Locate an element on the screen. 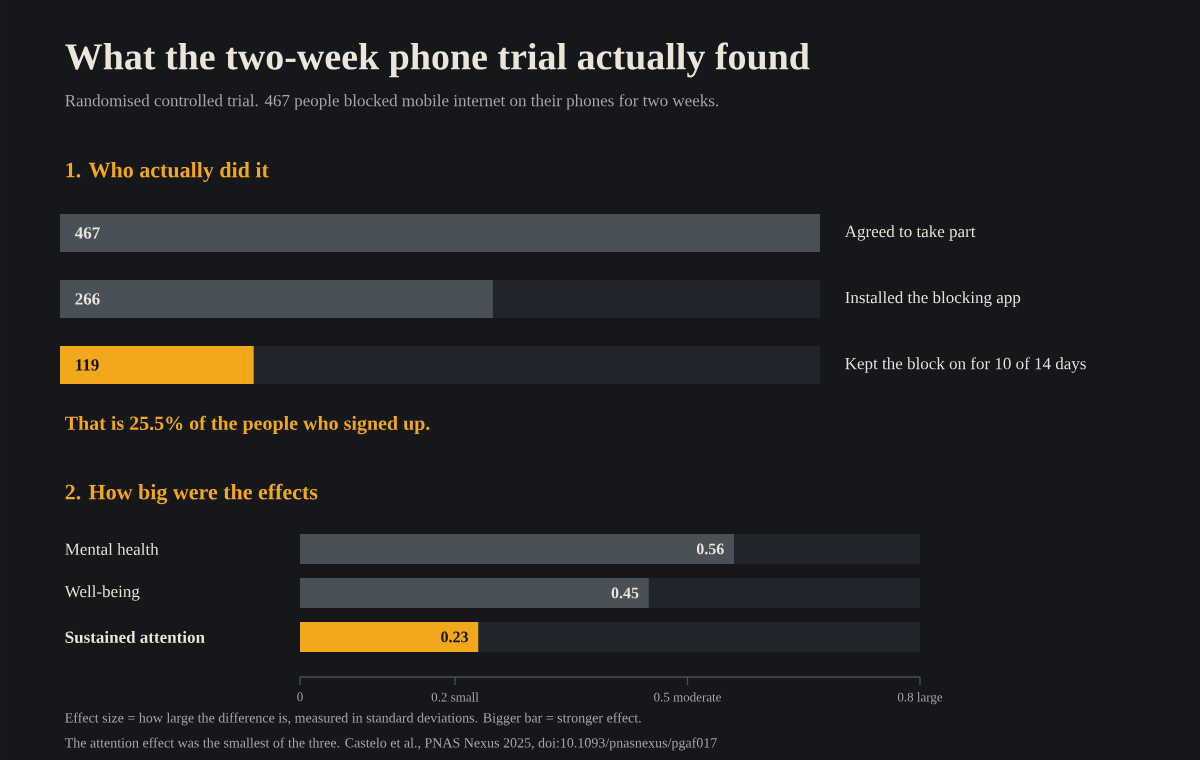  text: The attention effect was the smallest of the three. Castelo et al., PNAS Nexus 2025, doi:10.1093/pnasnexus/pgaf017 is located at coordinates (390, 744).